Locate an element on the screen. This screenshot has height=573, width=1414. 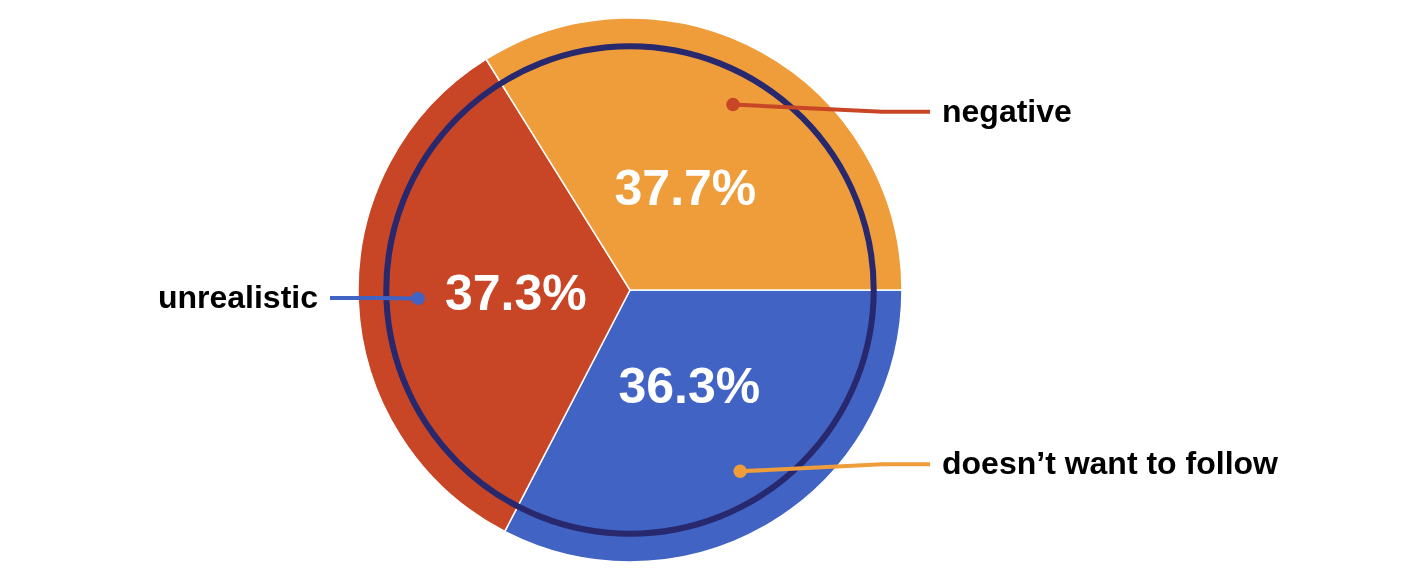
slice-label: doesn’t want to follow is located at coordinates (1110, 463).